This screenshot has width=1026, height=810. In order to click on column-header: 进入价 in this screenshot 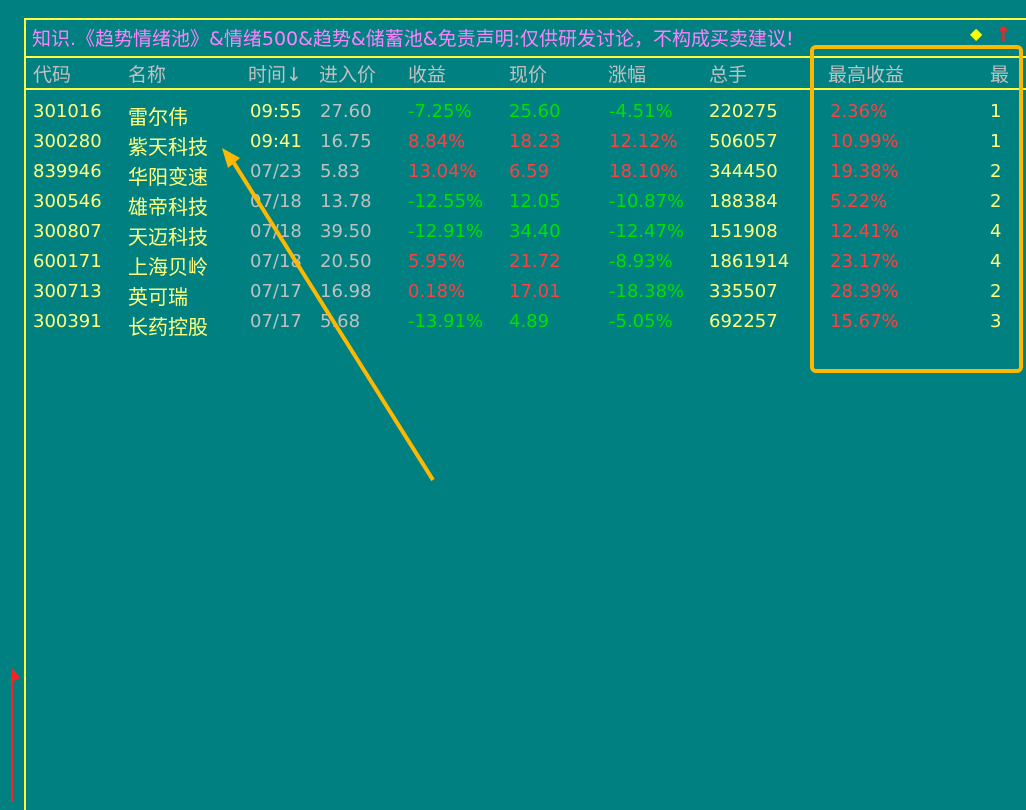, I will do `click(348, 75)`.